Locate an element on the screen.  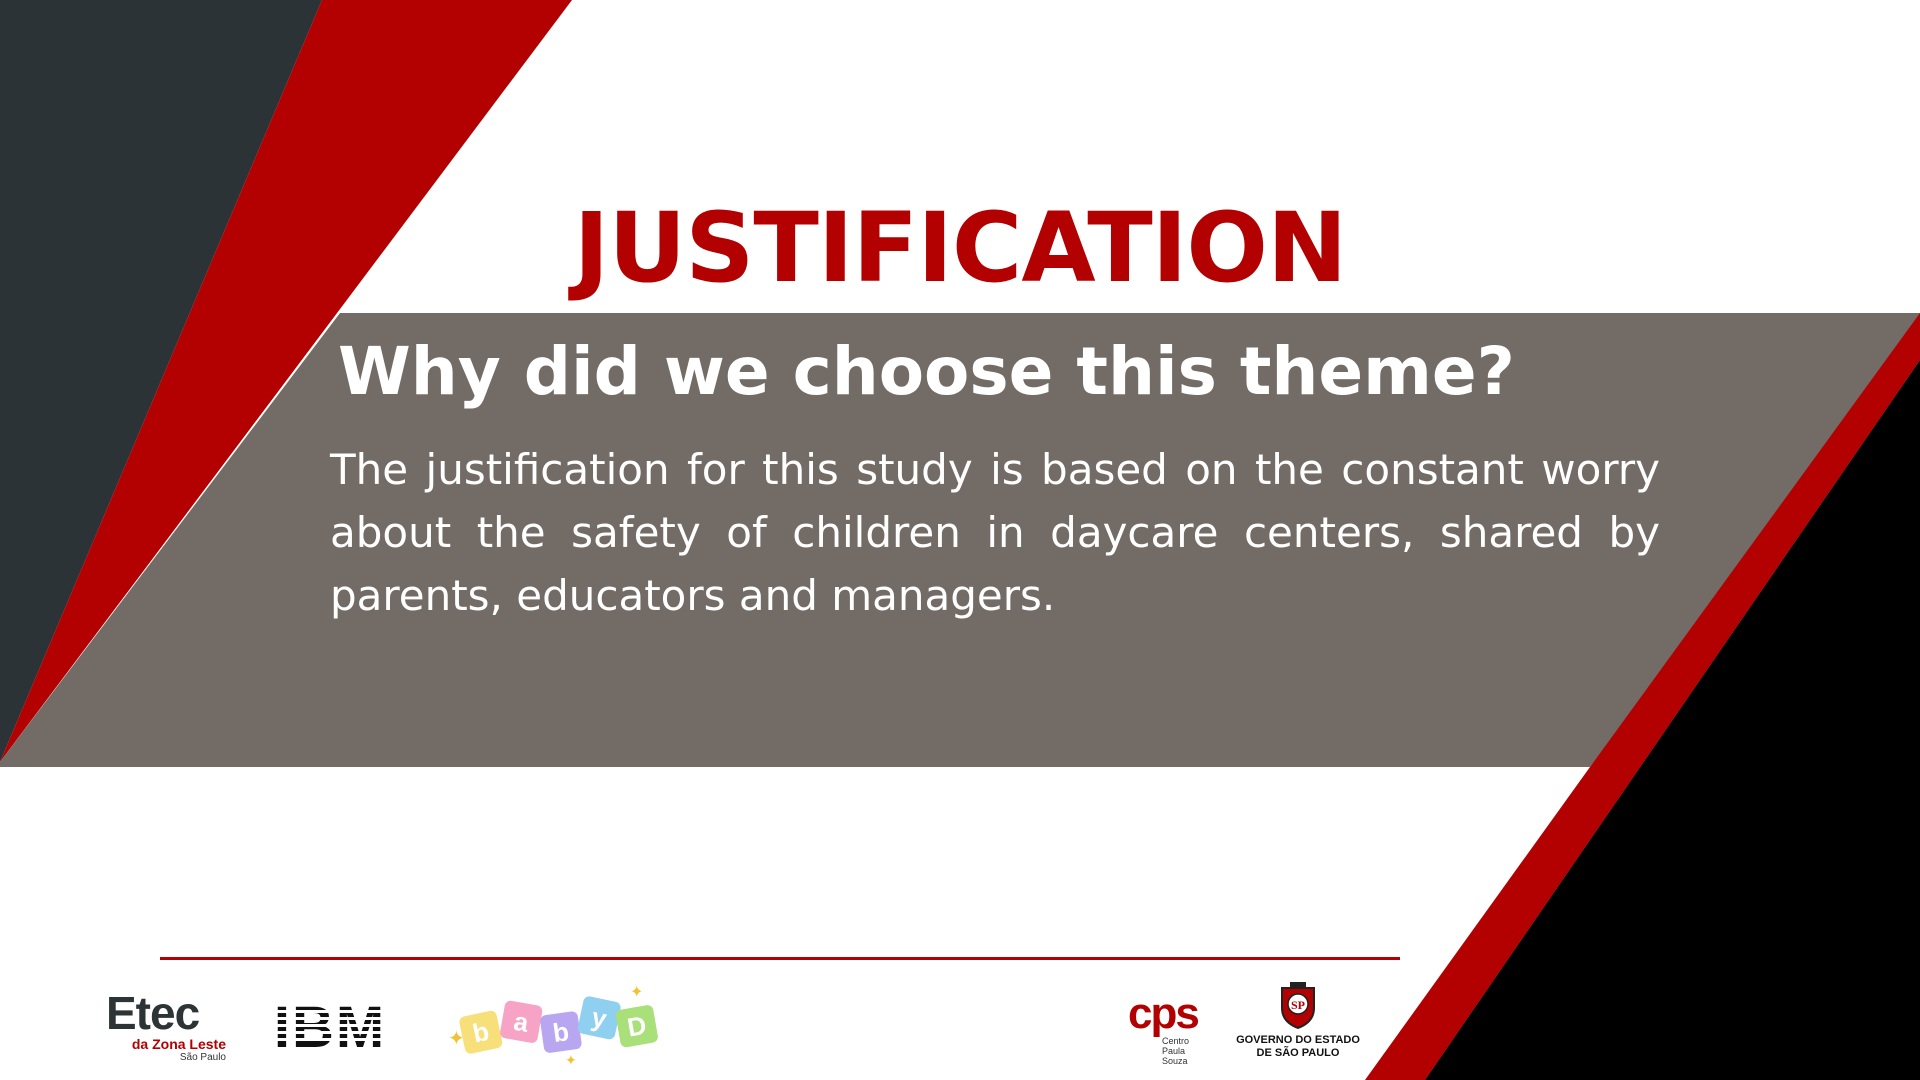
etec-logo-sub: da Zona Leste is located at coordinates (178, 1044).